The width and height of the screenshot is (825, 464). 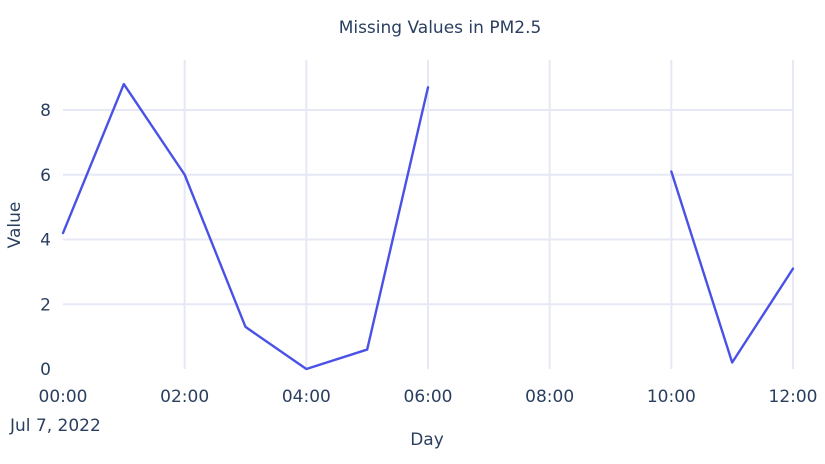 What do you see at coordinates (793, 397) in the screenshot?
I see `x-tick-label: 12:00` at bounding box center [793, 397].